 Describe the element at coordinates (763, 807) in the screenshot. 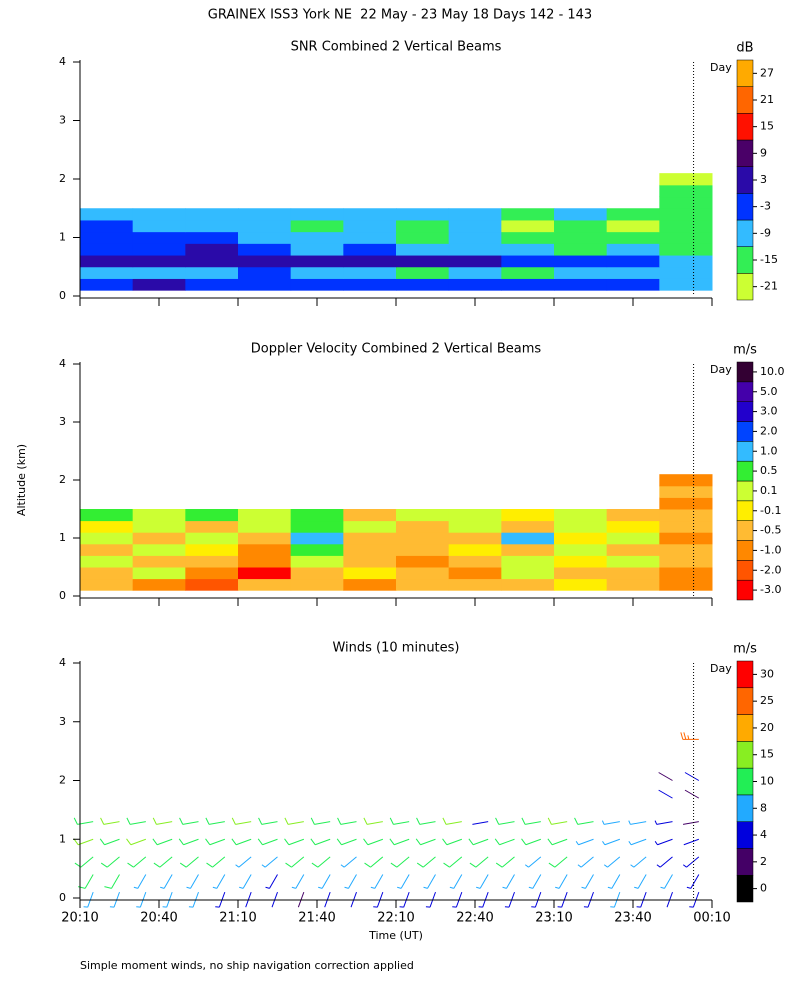

I see `colorbar-label: 8` at that location.